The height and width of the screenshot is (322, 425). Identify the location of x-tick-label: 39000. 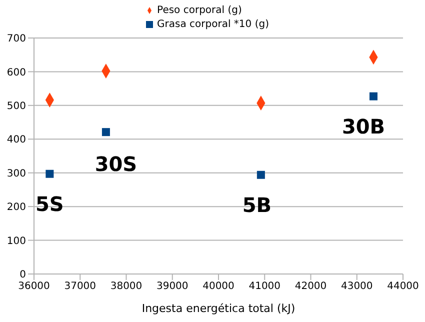
(172, 286).